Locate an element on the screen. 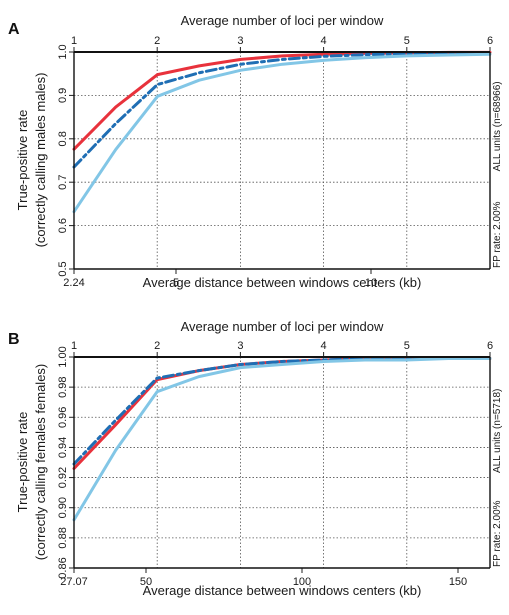 This screenshot has width=509, height=615. y-tick-label: 0.94 is located at coordinates (63, 447).